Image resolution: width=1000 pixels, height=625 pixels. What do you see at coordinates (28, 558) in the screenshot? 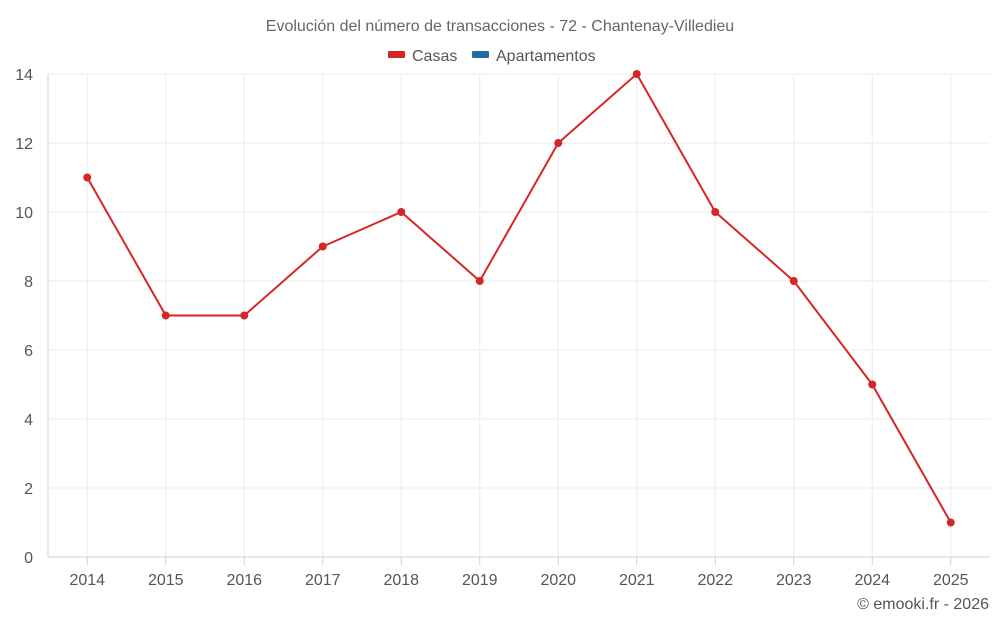
I see `y-tick-label: 0` at bounding box center [28, 558].